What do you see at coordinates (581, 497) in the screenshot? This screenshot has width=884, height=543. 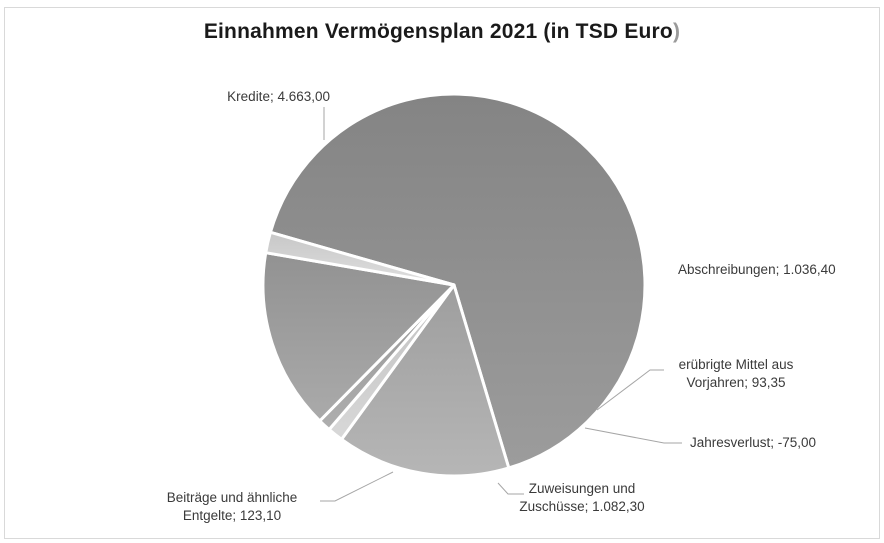 I see `data-label-zuweisungen-und-zuschuesse: Zuweisungen und Zuschüsse; 1.082,30` at bounding box center [581, 497].